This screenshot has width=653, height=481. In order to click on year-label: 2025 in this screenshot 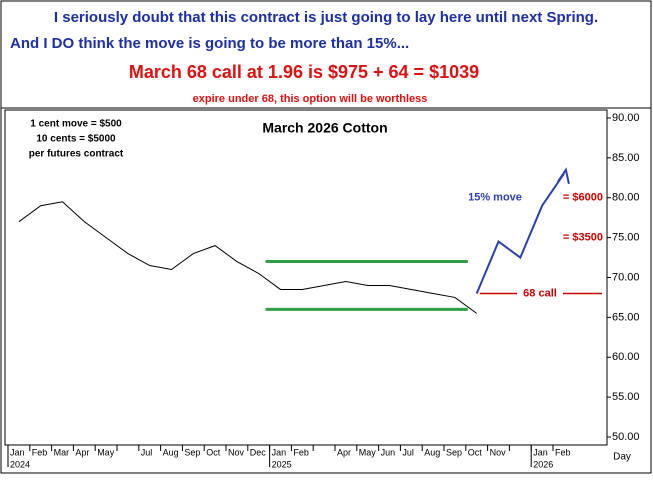, I will do `click(282, 464)`.